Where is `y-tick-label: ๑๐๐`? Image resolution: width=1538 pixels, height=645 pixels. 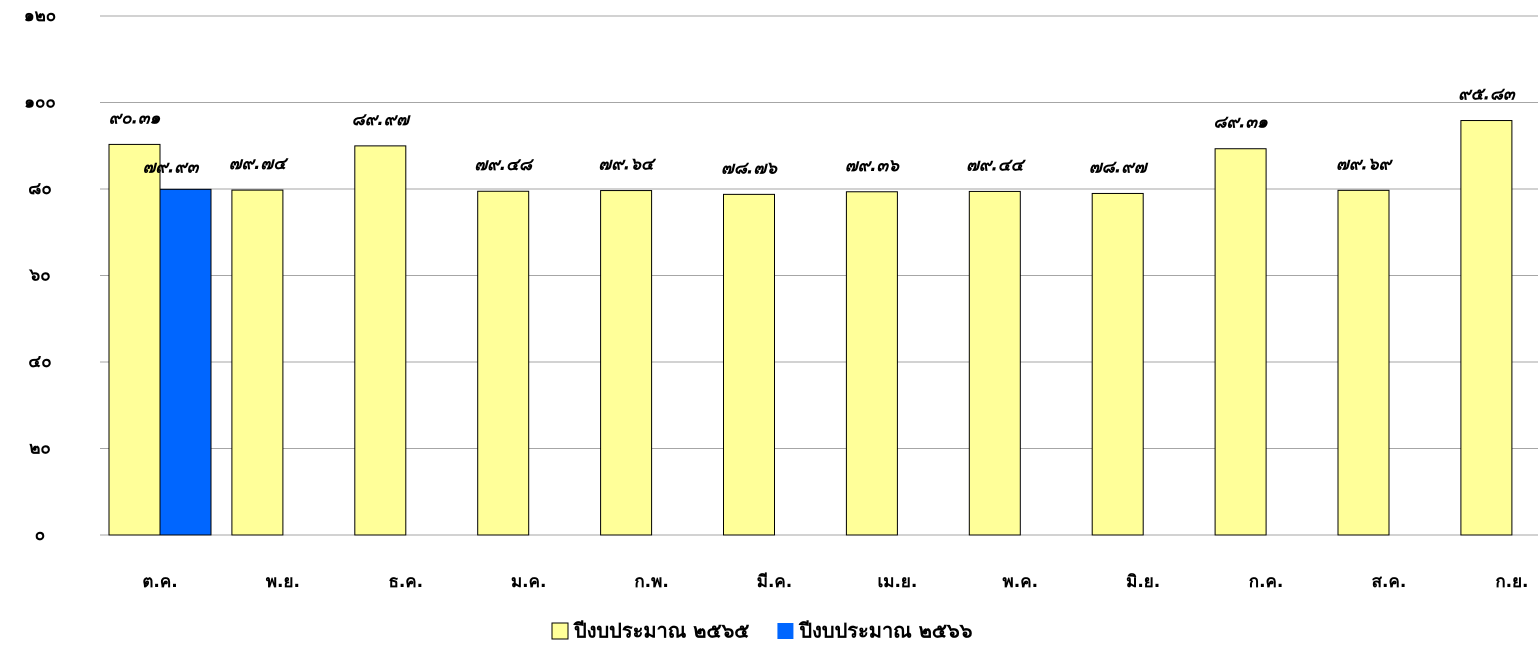 y-tick-label: ๑๐๐ is located at coordinates (40, 103).